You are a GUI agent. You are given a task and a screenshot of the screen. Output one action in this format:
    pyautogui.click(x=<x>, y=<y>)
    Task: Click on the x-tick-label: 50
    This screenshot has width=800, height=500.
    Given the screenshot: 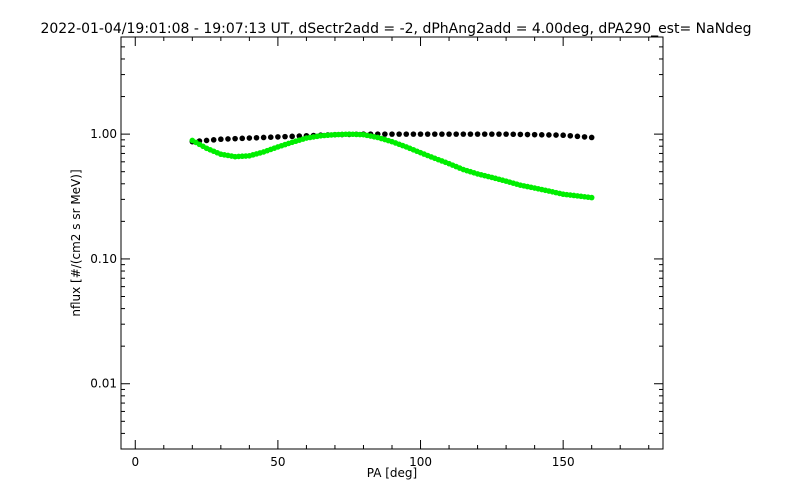 What is the action you would take?
    pyautogui.click(x=277, y=462)
    